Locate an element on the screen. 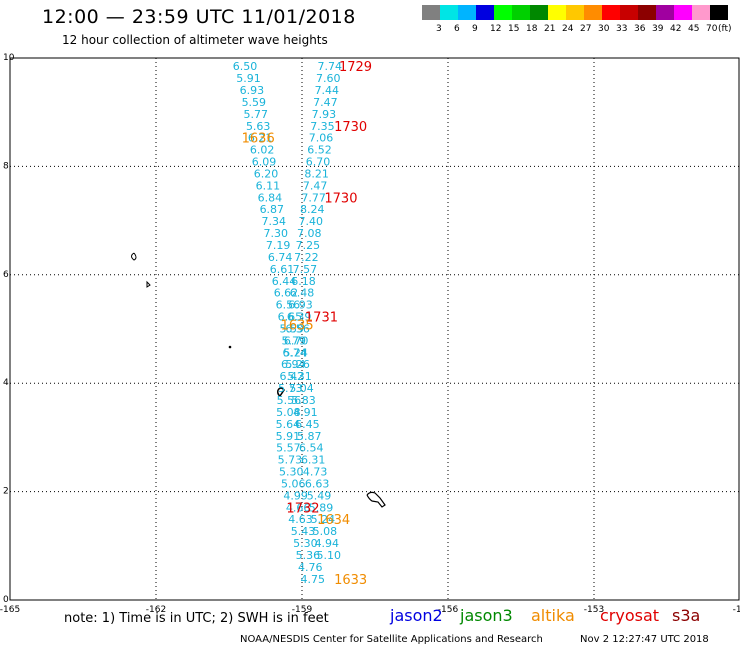 Image resolution: width=740 pixels, height=650 pixels. wave-height-value: 5.49 is located at coordinates (319, 495).